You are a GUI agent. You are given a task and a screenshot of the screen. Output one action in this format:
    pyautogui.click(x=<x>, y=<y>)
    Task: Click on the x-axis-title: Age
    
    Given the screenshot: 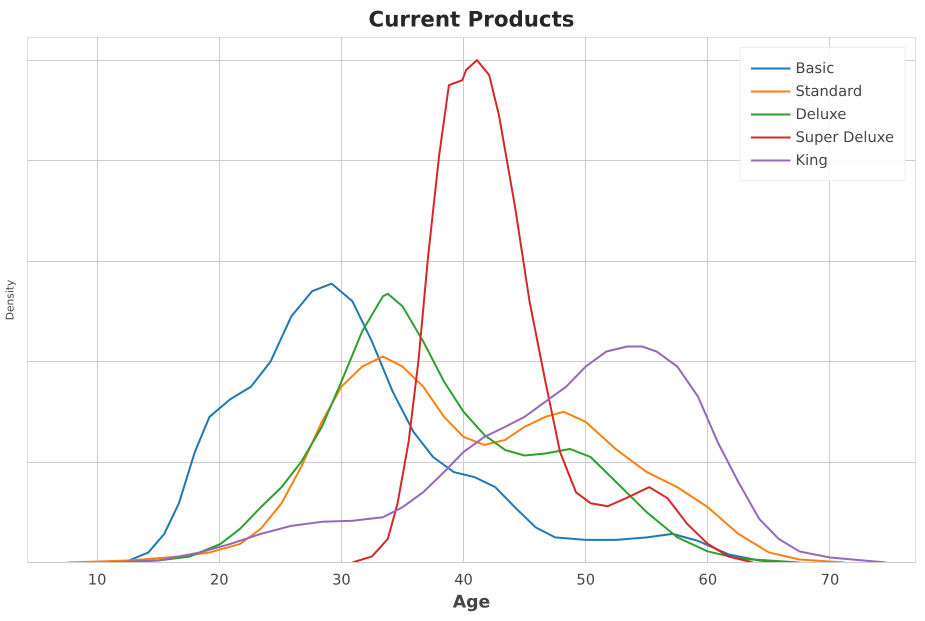 What is the action you would take?
    pyautogui.click(x=471, y=602)
    